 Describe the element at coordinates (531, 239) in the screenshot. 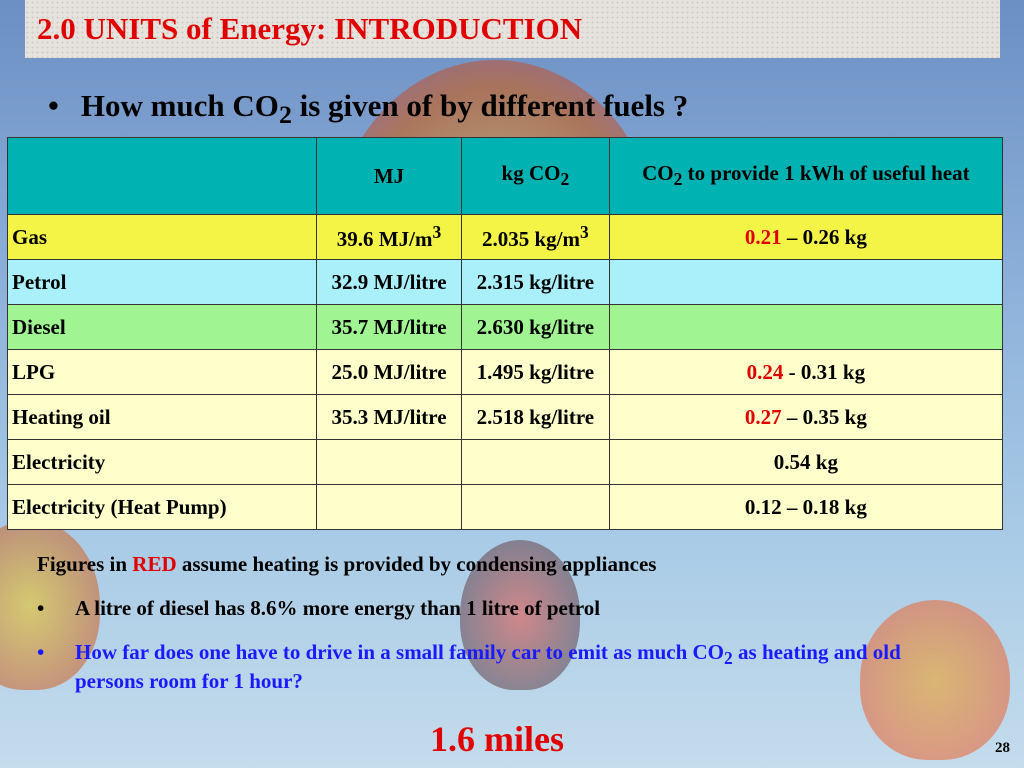

I see `text: 2.035 kg/m` at that location.